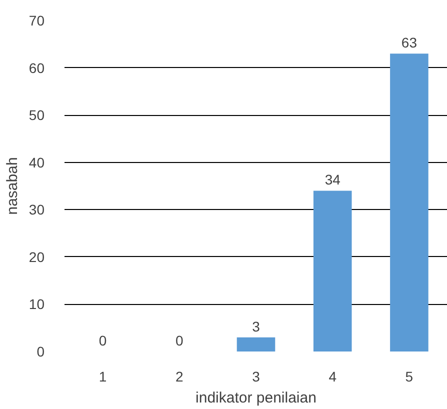 The height and width of the screenshot is (409, 447). Describe the element at coordinates (256, 376) in the screenshot. I see `x-tick-label: 3` at that location.